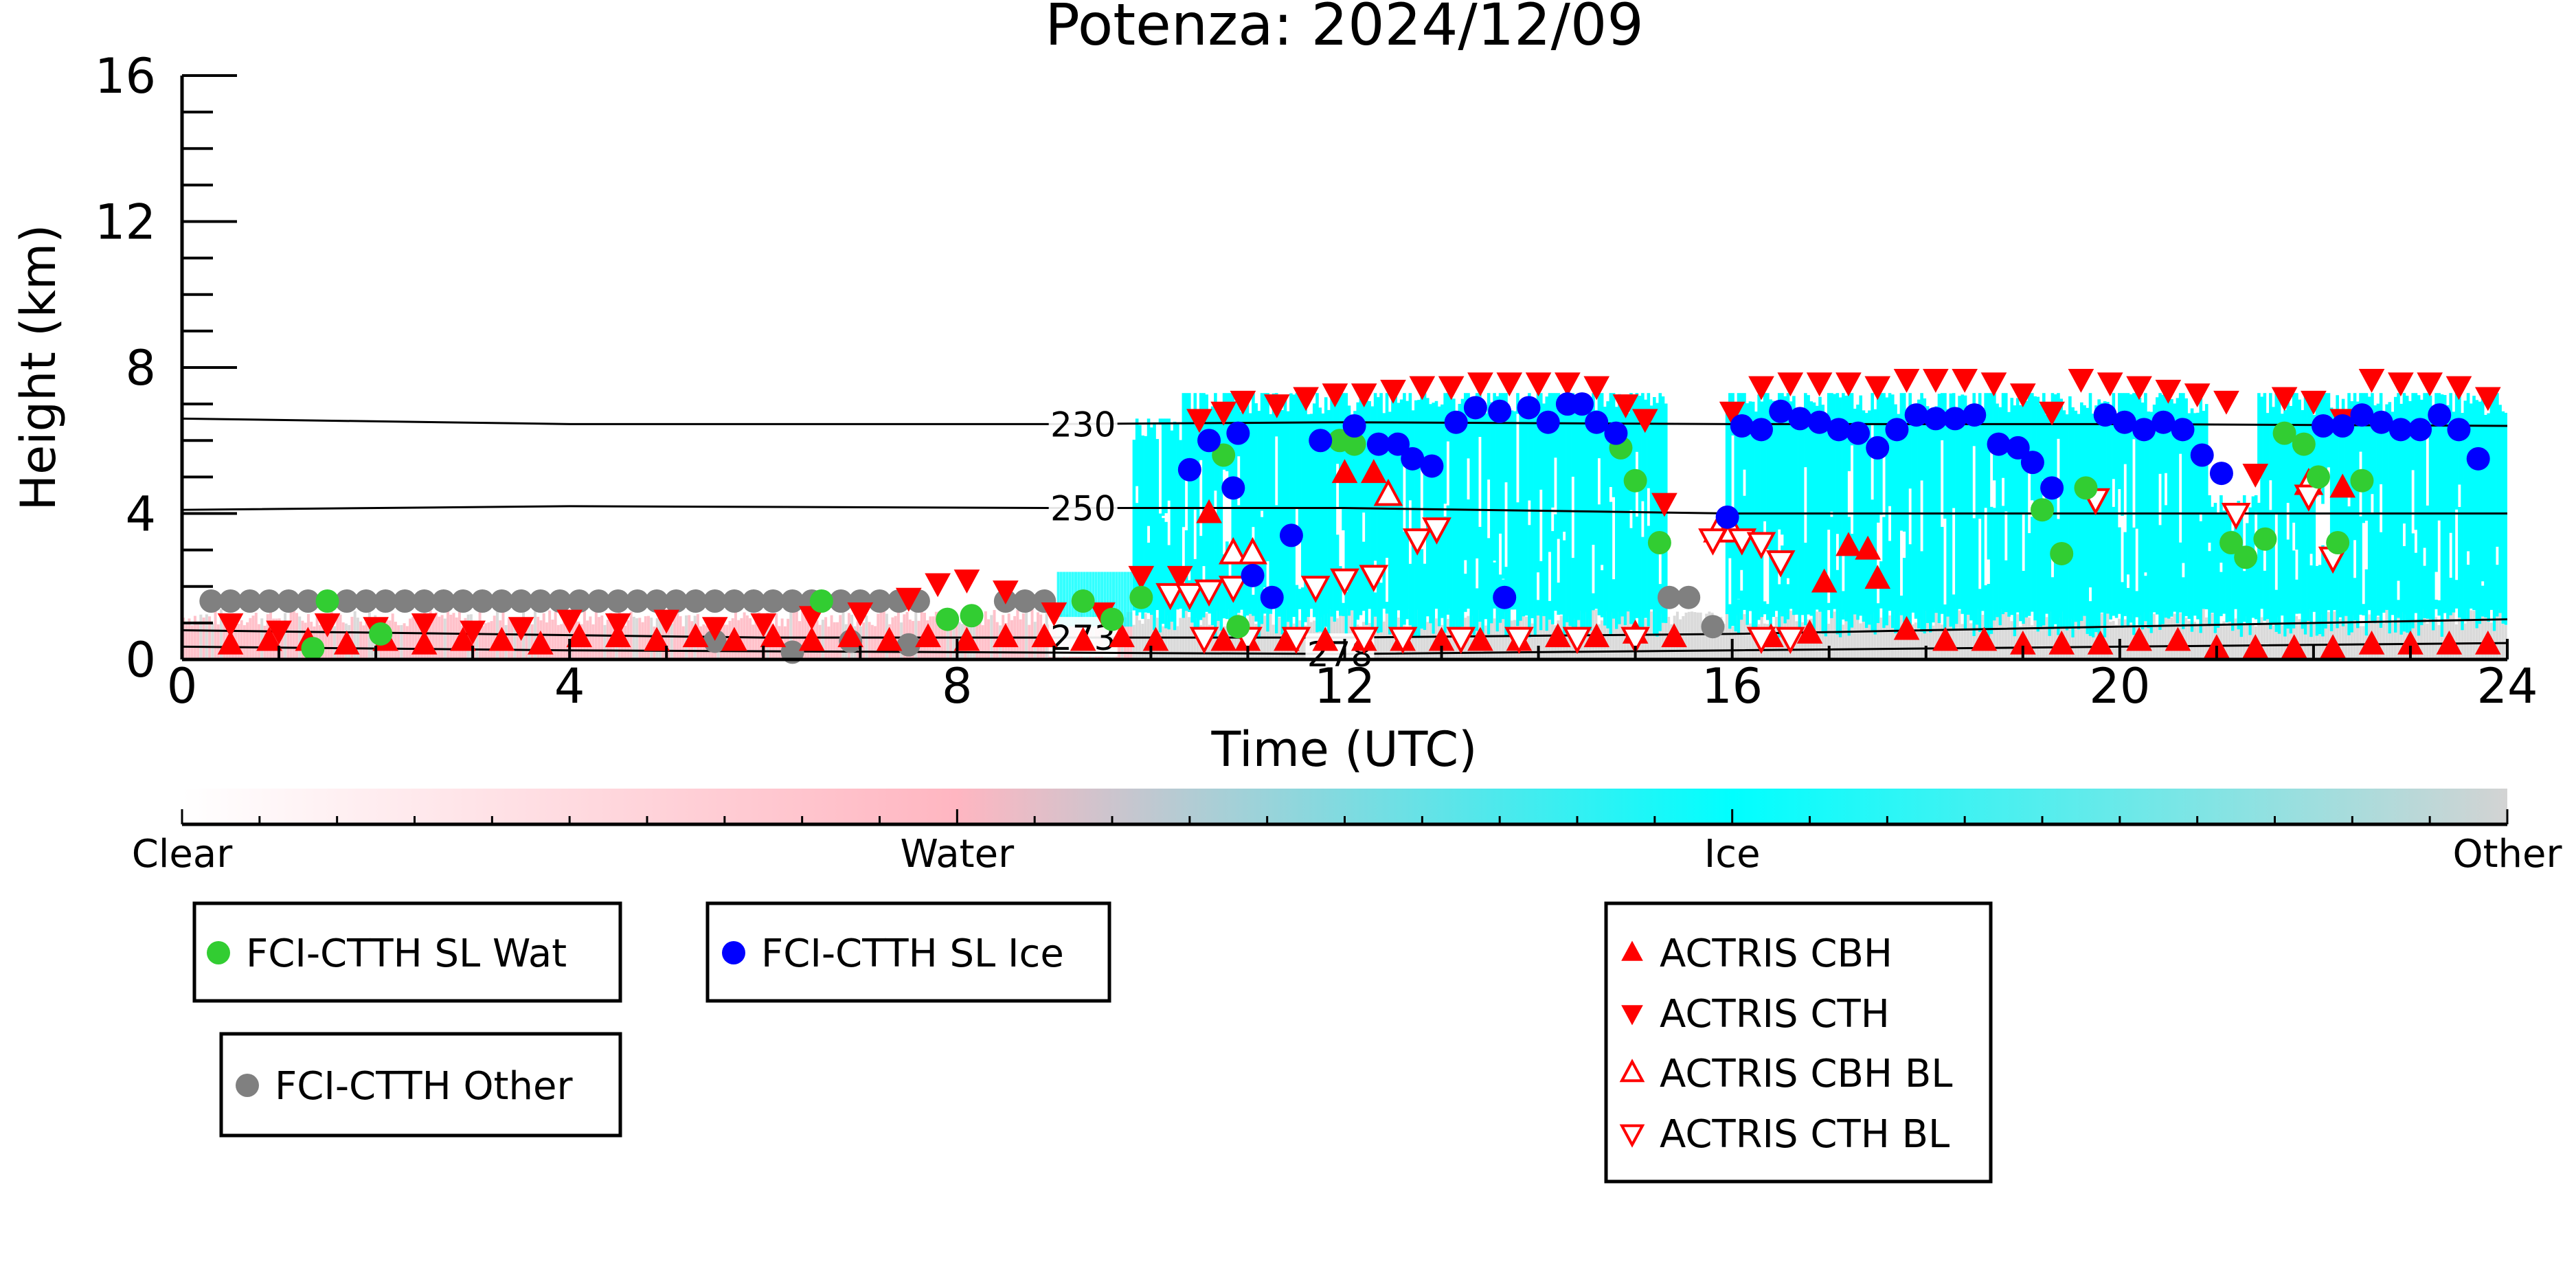 The height and width of the screenshot is (1288, 2576). What do you see at coordinates (1083, 509) in the screenshot?
I see `contour-label: 250` at bounding box center [1083, 509].